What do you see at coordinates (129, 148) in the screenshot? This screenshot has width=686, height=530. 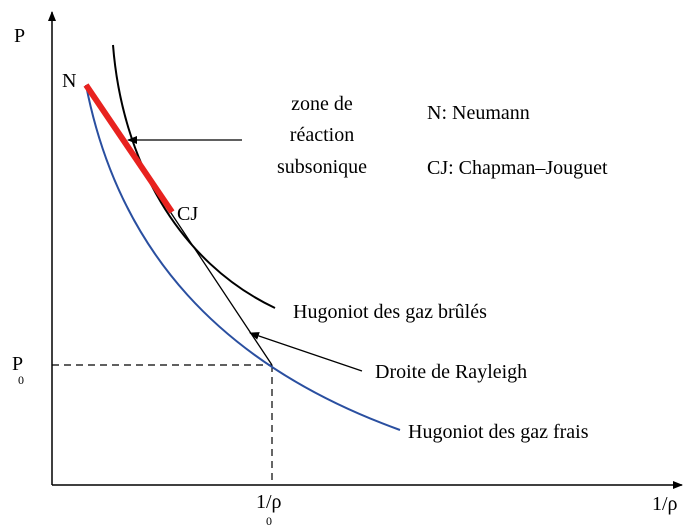 I see `reaction-zone` at bounding box center [129, 148].